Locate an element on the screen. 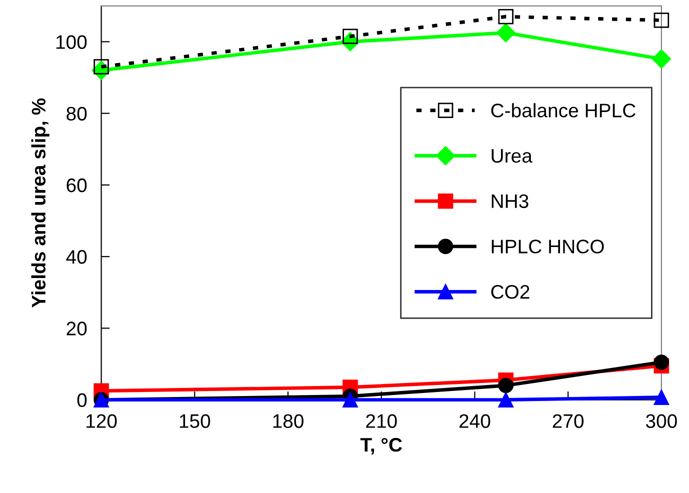 The width and height of the screenshot is (689, 493). legend-label: HPLC HNCO is located at coordinates (548, 247).